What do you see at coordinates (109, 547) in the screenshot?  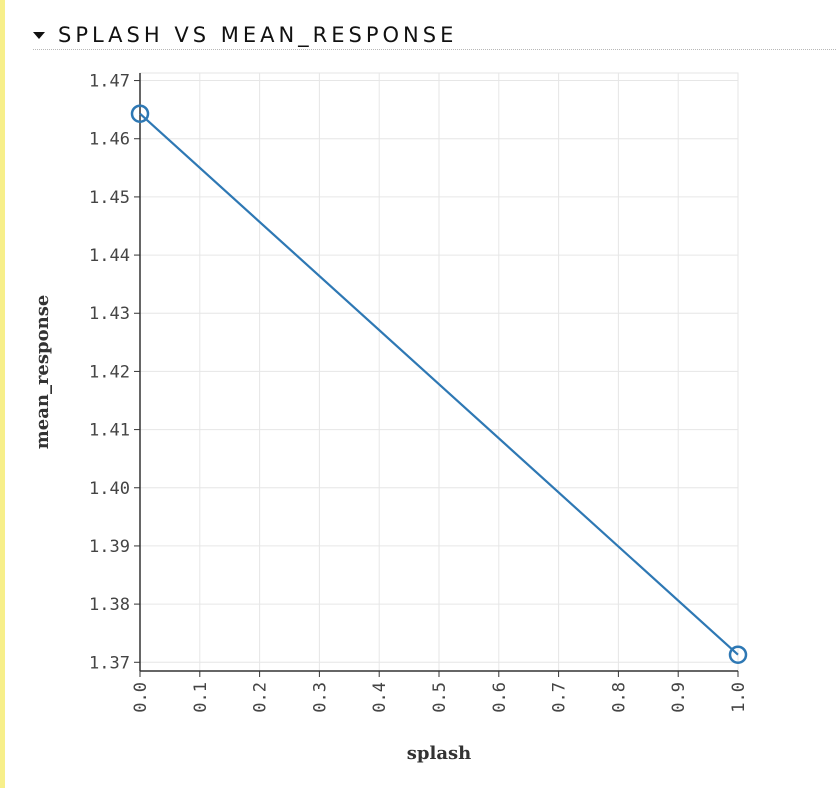 I see `y-tick-label: 1.39` at bounding box center [109, 547].